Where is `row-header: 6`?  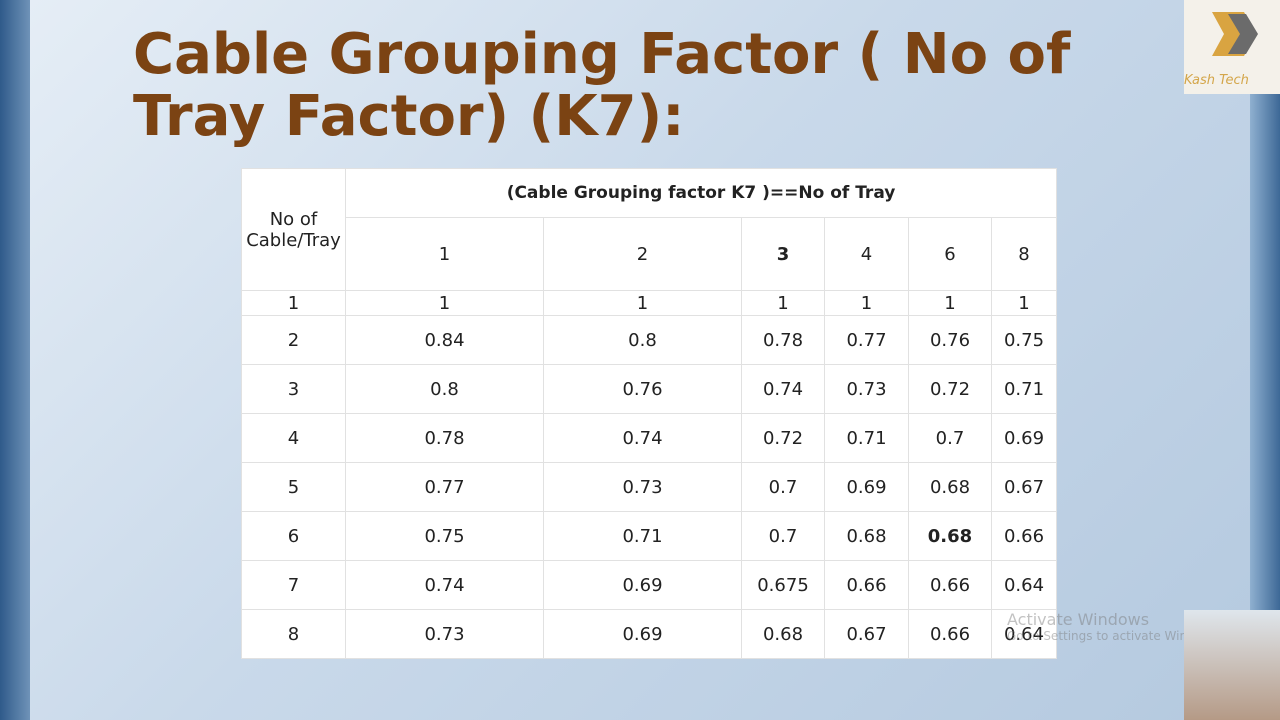
row-header: 6 is located at coordinates (293, 536).